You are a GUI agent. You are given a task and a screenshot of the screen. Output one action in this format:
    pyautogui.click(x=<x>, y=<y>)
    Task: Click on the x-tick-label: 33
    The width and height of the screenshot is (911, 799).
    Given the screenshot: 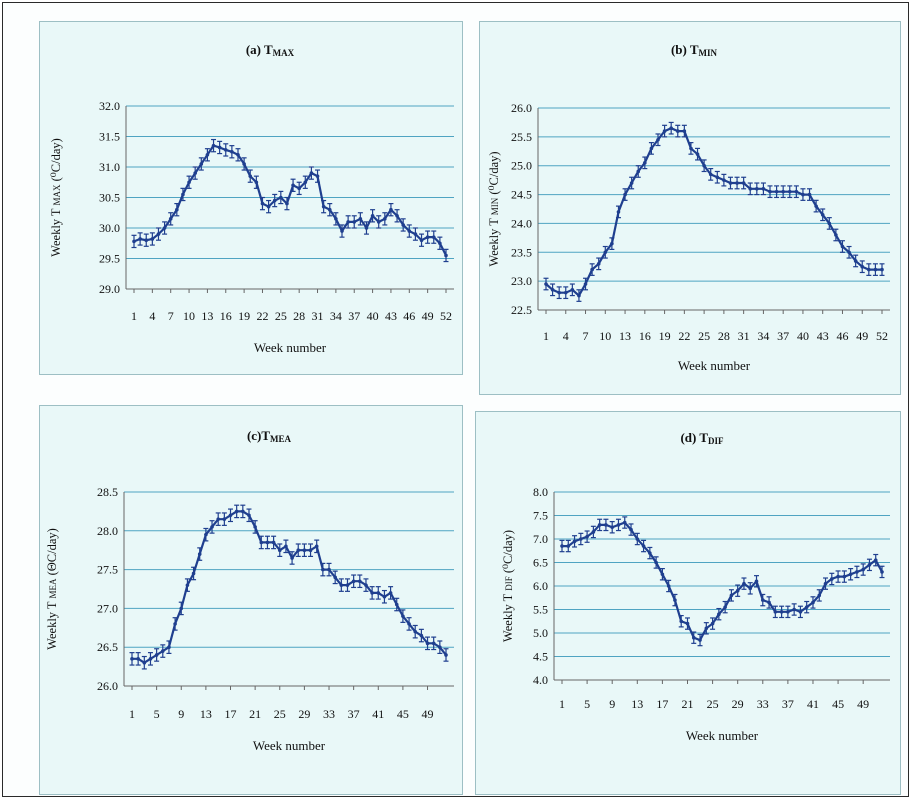 What is the action you would take?
    pyautogui.click(x=763, y=704)
    